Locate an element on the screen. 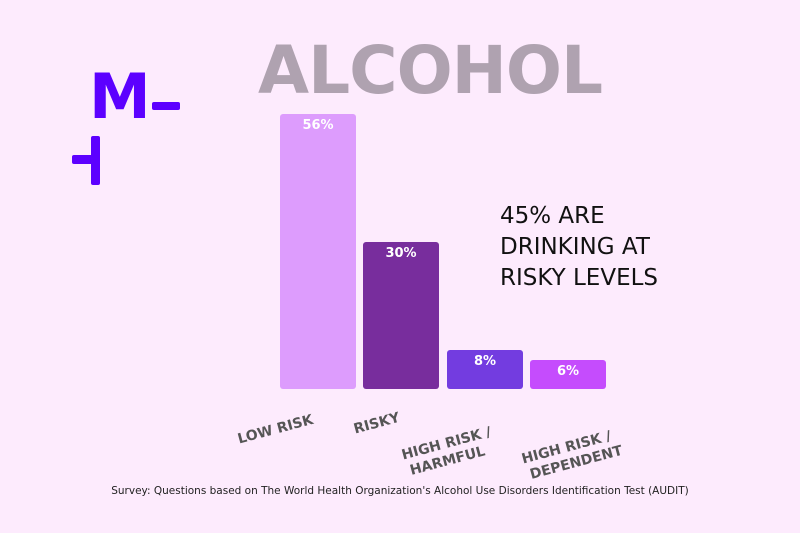 Image resolution: width=800 pixels, height=533 pixels. bar-4: 6% is located at coordinates (568, 374).